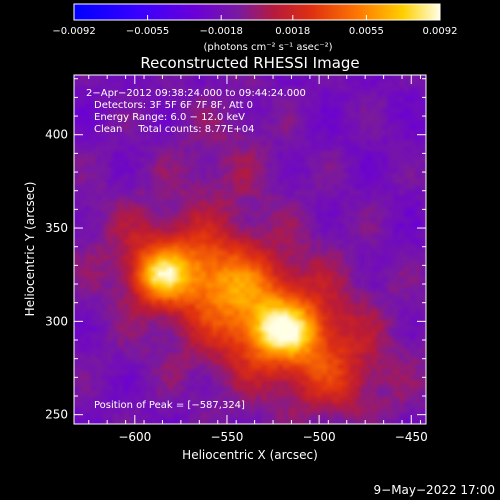 Image resolution: width=500 pixels, height=500 pixels. I want to click on y-axis-label: Heliocentric Y (arcsec), so click(30, 249).